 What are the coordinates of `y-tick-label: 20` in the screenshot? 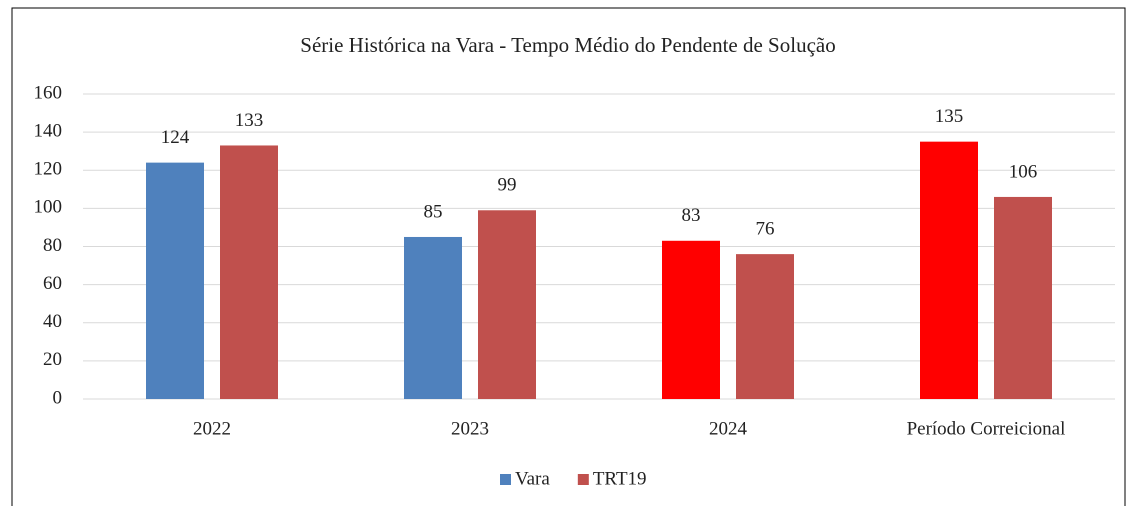 It's located at (52, 359).